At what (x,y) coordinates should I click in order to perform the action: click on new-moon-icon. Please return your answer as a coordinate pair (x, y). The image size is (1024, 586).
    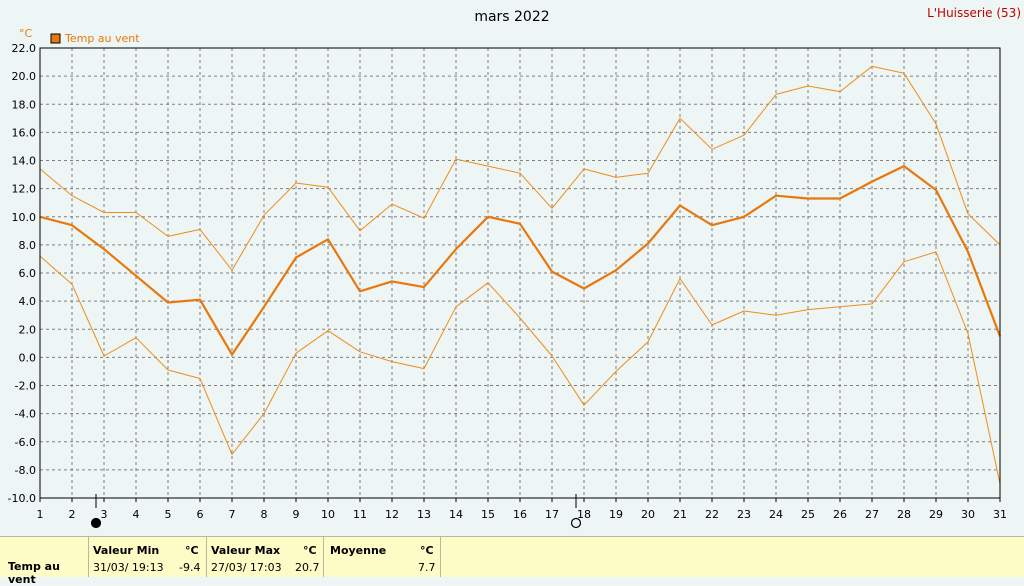
    Looking at the image, I should click on (96, 523).